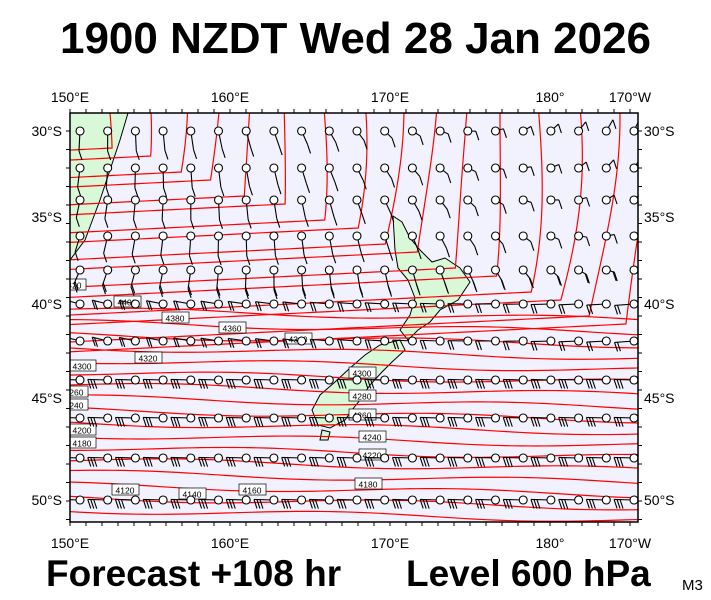  I want to click on contour-label: 4300, so click(362, 374).